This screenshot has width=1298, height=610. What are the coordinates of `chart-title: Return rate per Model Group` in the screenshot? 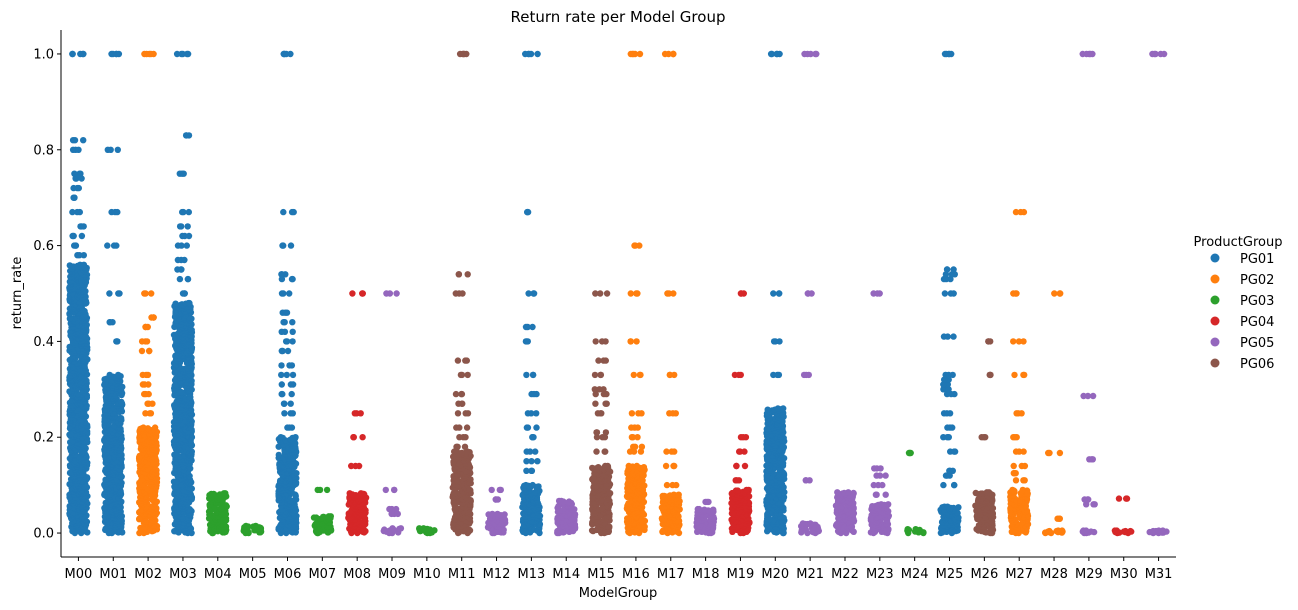 It's located at (618, 17).